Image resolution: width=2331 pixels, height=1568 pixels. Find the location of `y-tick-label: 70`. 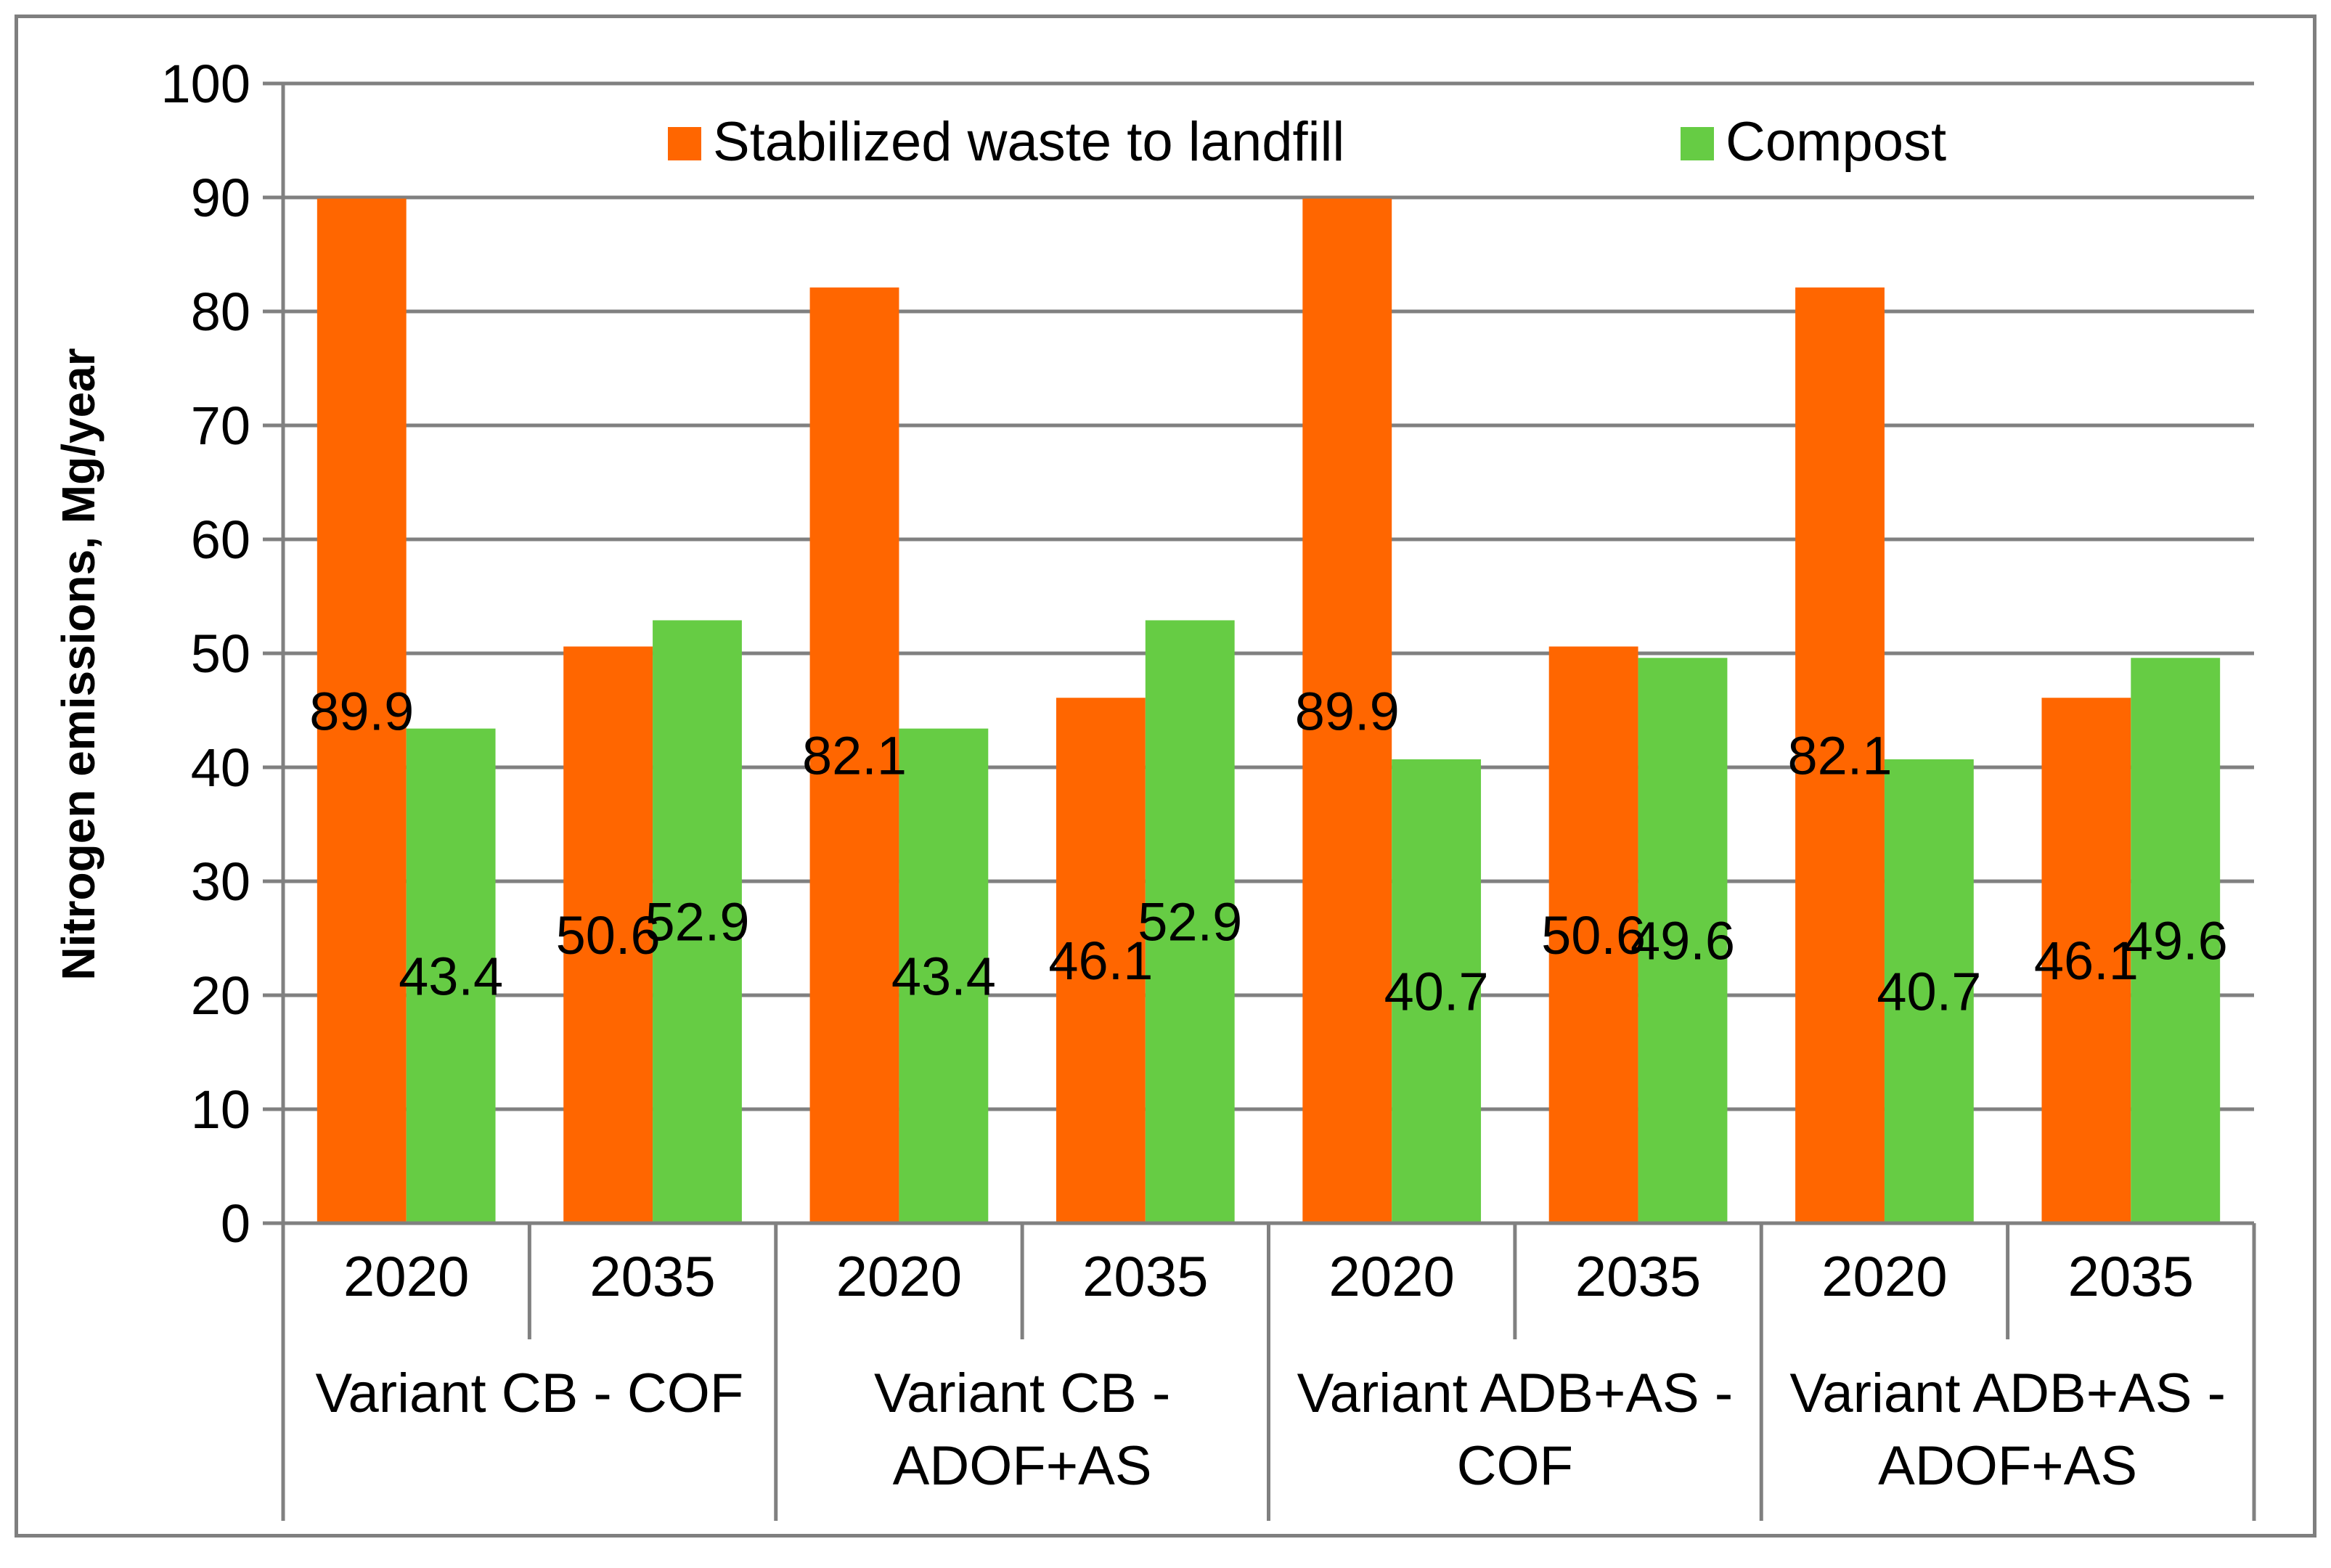

y-tick-label: 70 is located at coordinates (220, 426).